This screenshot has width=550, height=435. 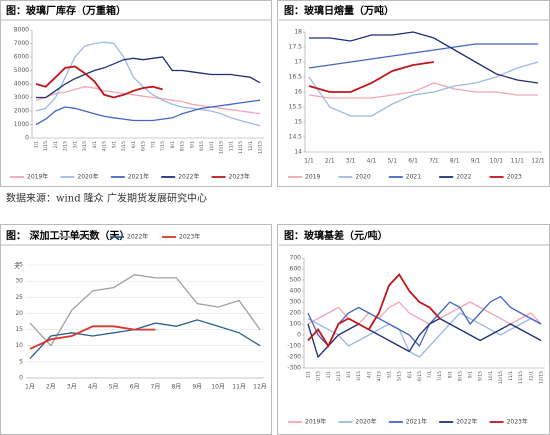 I want to click on y-tick-label: 16, so click(x=298, y=92).